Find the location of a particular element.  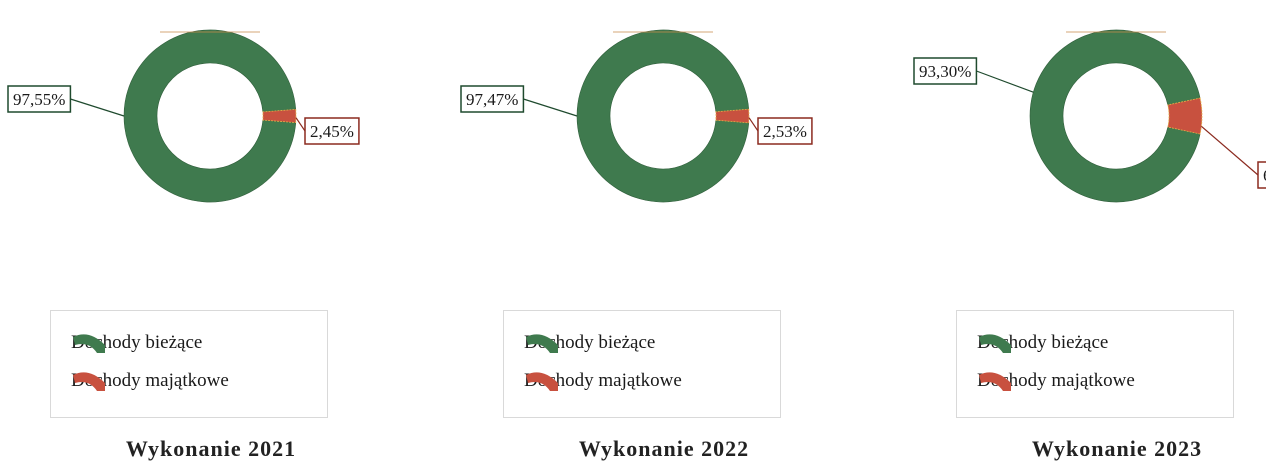

data-label-text: 6,70% is located at coordinates (1264, 175).